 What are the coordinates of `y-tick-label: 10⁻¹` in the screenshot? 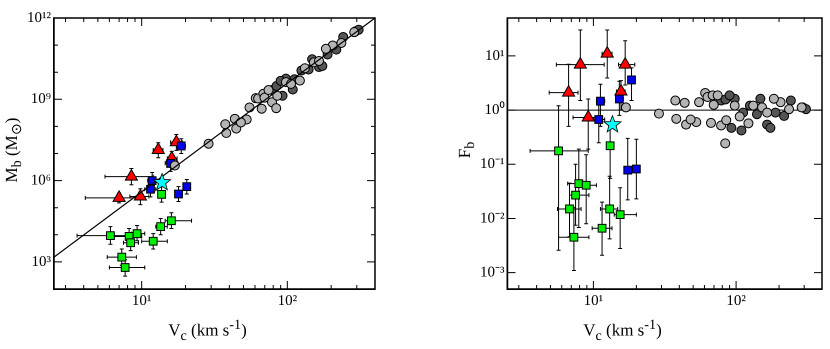 It's located at (492, 164).